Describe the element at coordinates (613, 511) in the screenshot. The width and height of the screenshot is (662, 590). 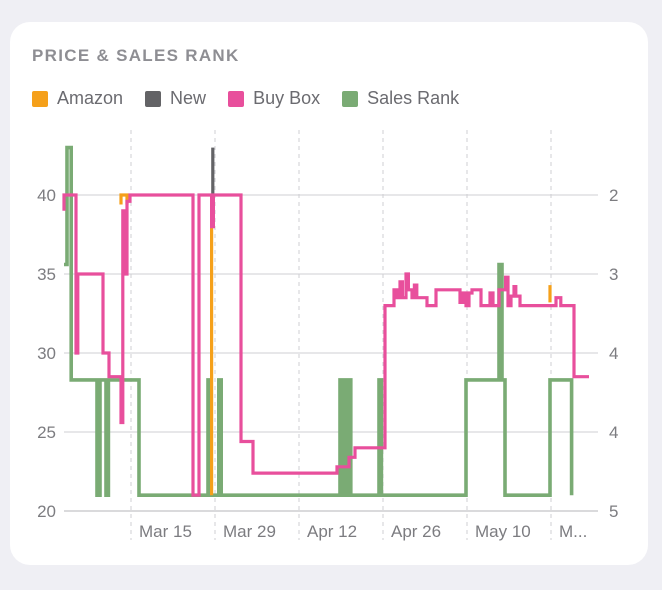
I see `y-right-tick-label: 5` at that location.